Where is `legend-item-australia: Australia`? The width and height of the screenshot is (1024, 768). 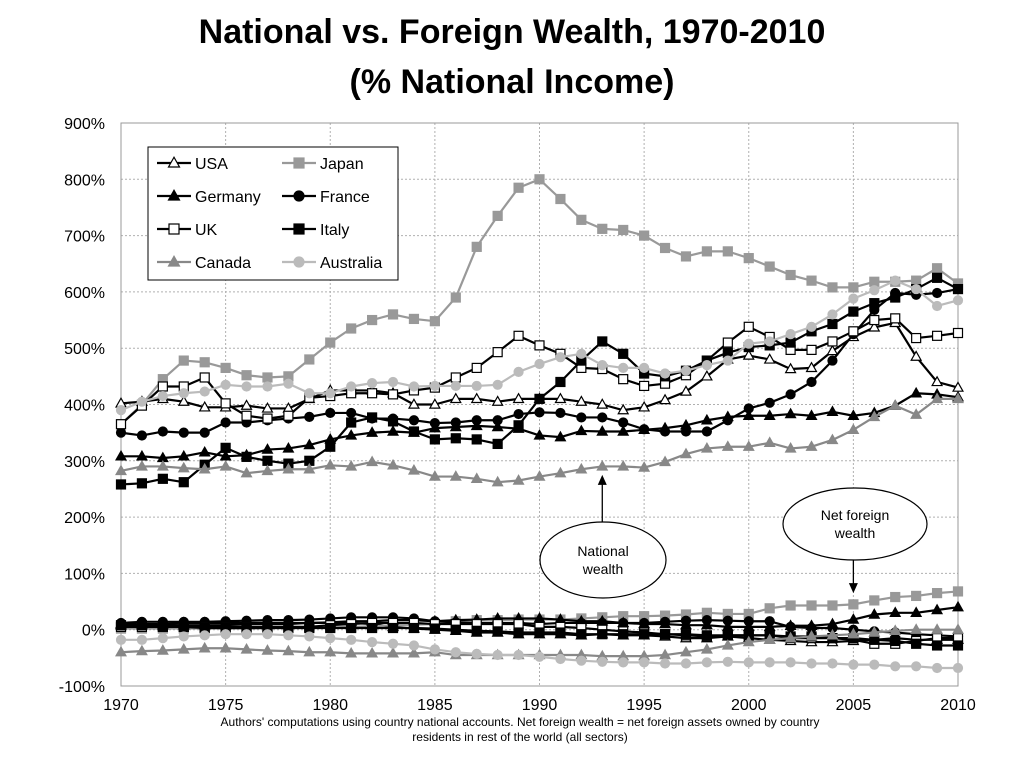 legend-item-australia: Australia is located at coordinates (332, 263).